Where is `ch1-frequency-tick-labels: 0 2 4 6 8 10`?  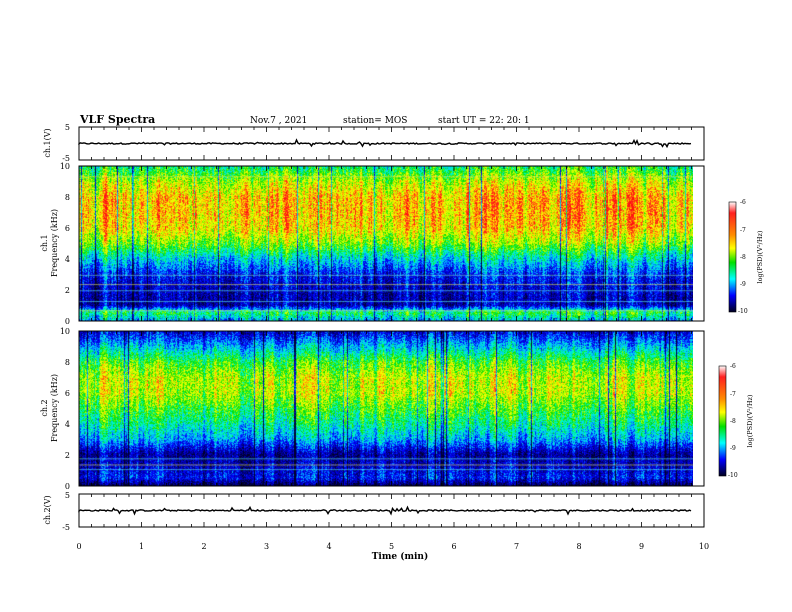
ch1-frequency-tick-labels: 0 2 4 6 8 10 is located at coordinates (65, 244).